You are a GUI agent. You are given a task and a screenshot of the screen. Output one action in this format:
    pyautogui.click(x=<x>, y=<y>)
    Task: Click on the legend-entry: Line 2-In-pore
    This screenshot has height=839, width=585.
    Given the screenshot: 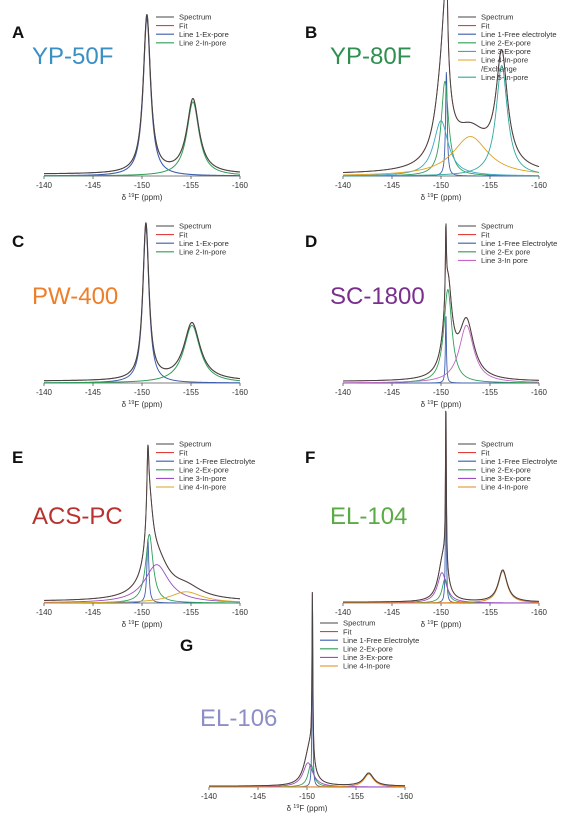 What is the action you would take?
    pyautogui.click(x=202, y=252)
    